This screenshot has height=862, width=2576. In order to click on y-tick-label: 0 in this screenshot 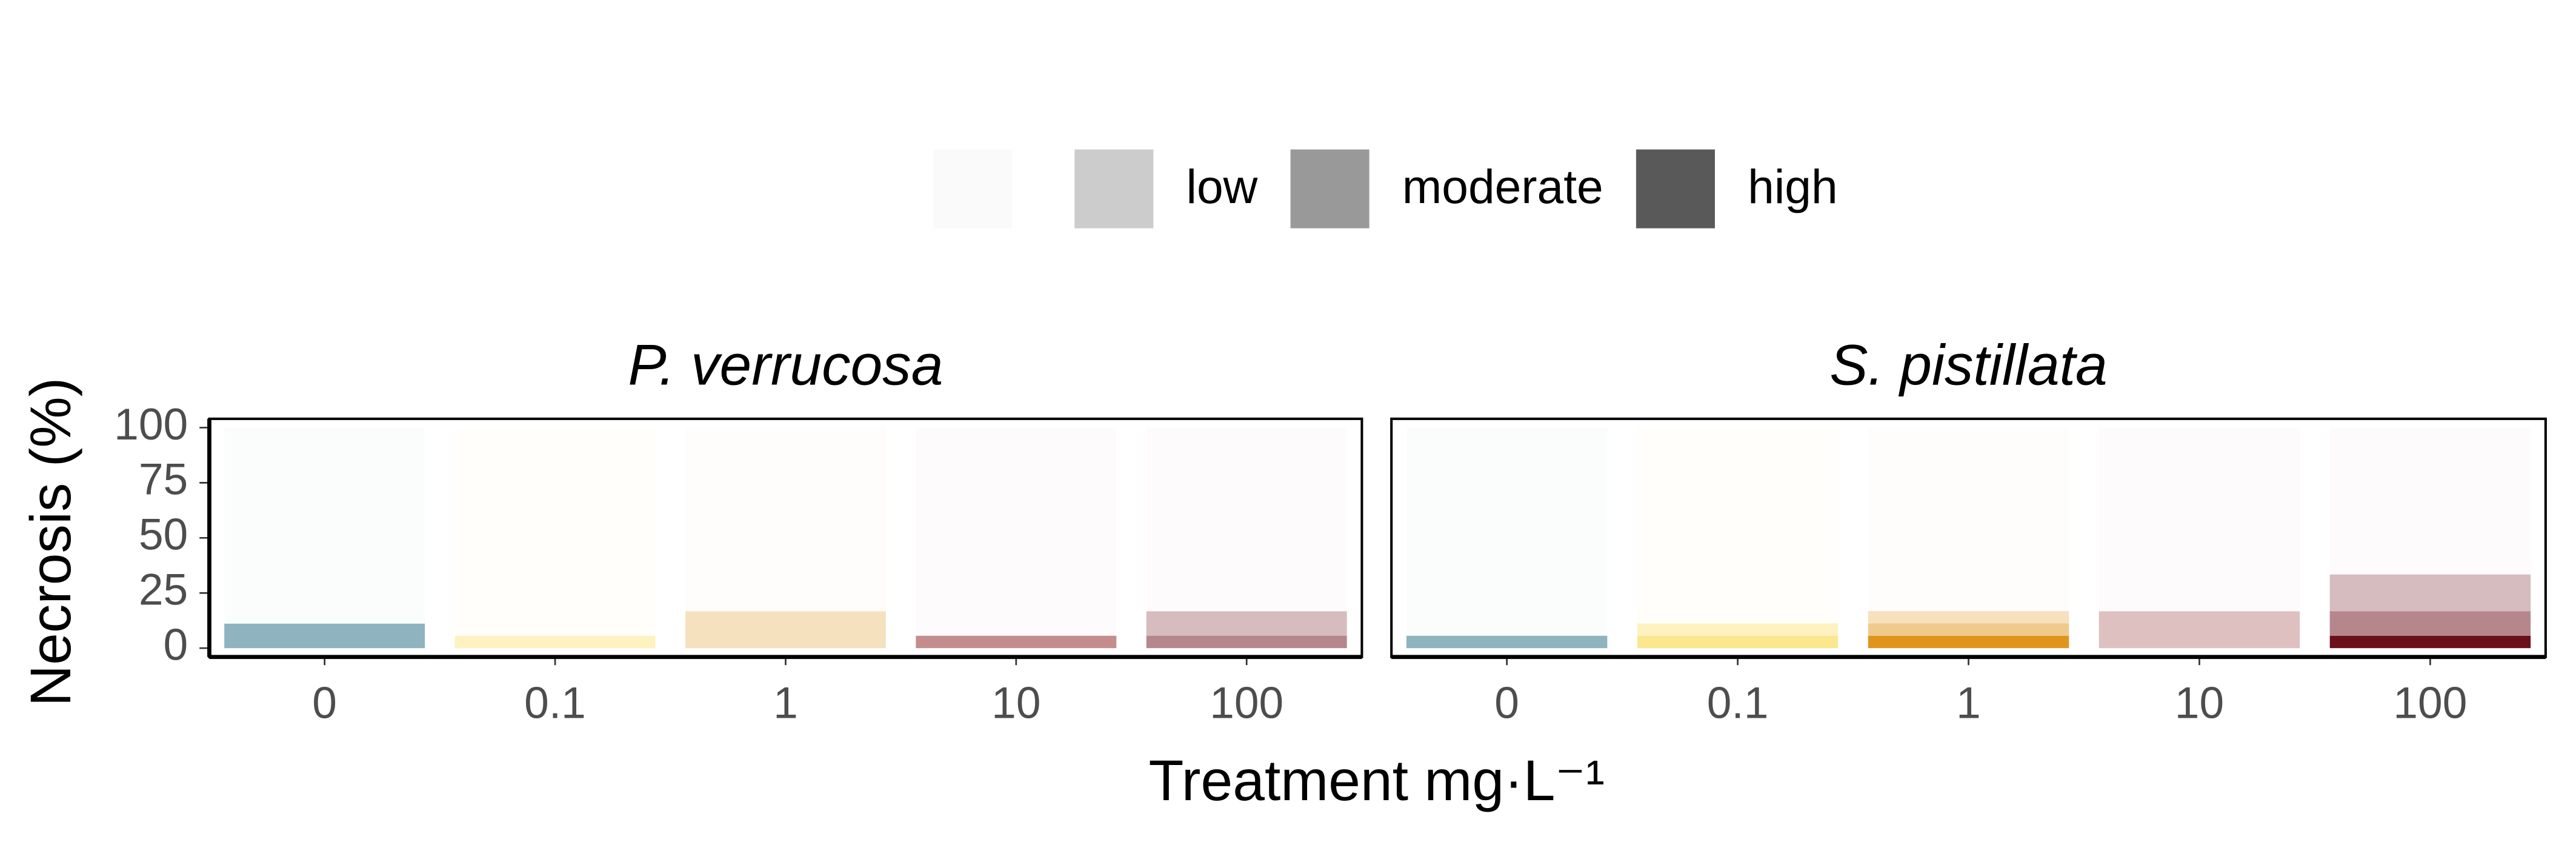, I will do `click(176, 645)`.